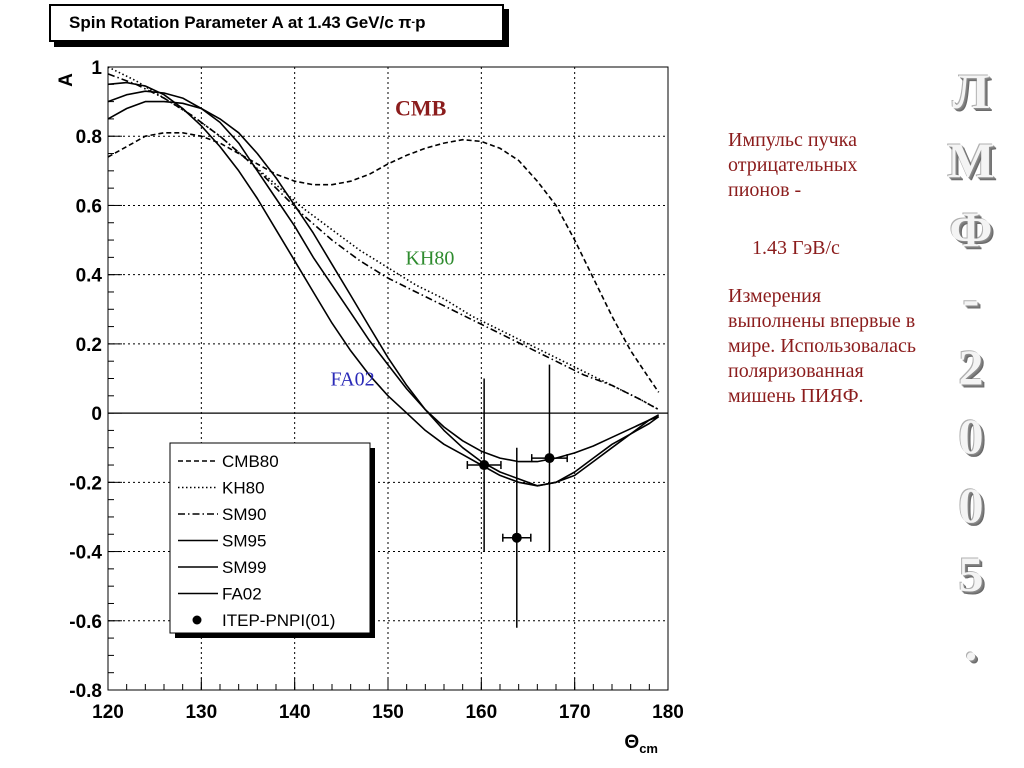 The image size is (1024, 768). What do you see at coordinates (668, 712) in the screenshot?
I see `x-tick-label: 180` at bounding box center [668, 712].